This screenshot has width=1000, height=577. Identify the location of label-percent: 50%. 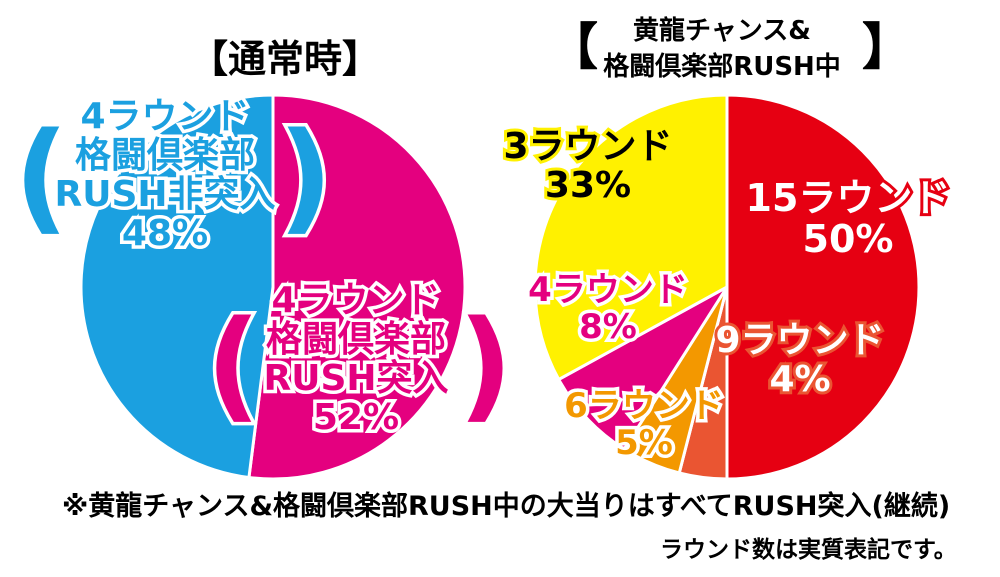
(848, 238).